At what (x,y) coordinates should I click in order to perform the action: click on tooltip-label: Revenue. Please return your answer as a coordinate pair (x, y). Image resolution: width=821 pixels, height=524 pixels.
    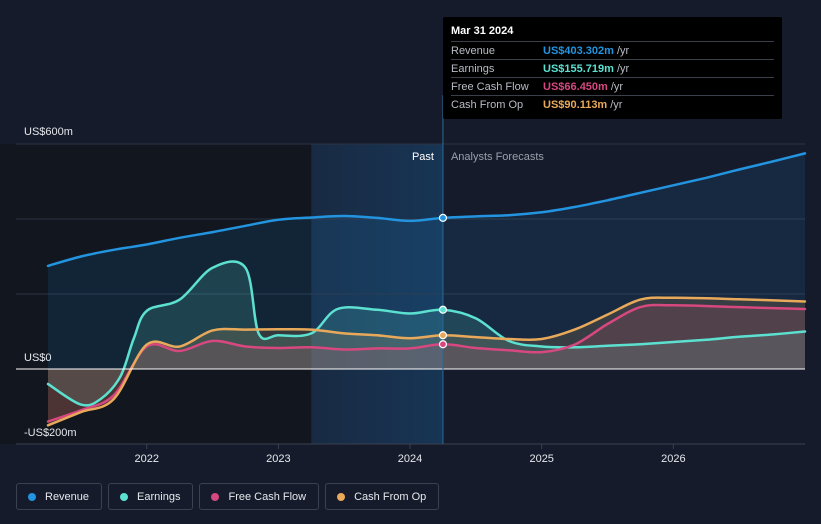
    Looking at the image, I should click on (473, 50).